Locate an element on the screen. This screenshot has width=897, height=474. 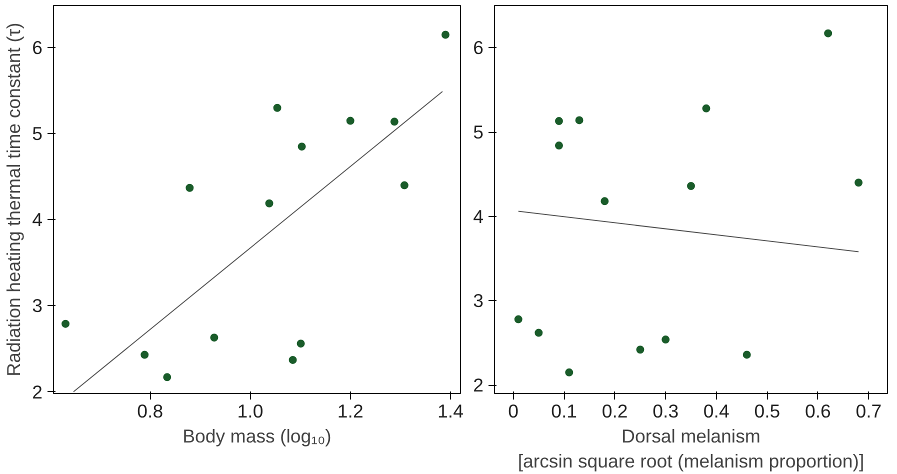
x-tick-label: 0.1 is located at coordinates (564, 411).